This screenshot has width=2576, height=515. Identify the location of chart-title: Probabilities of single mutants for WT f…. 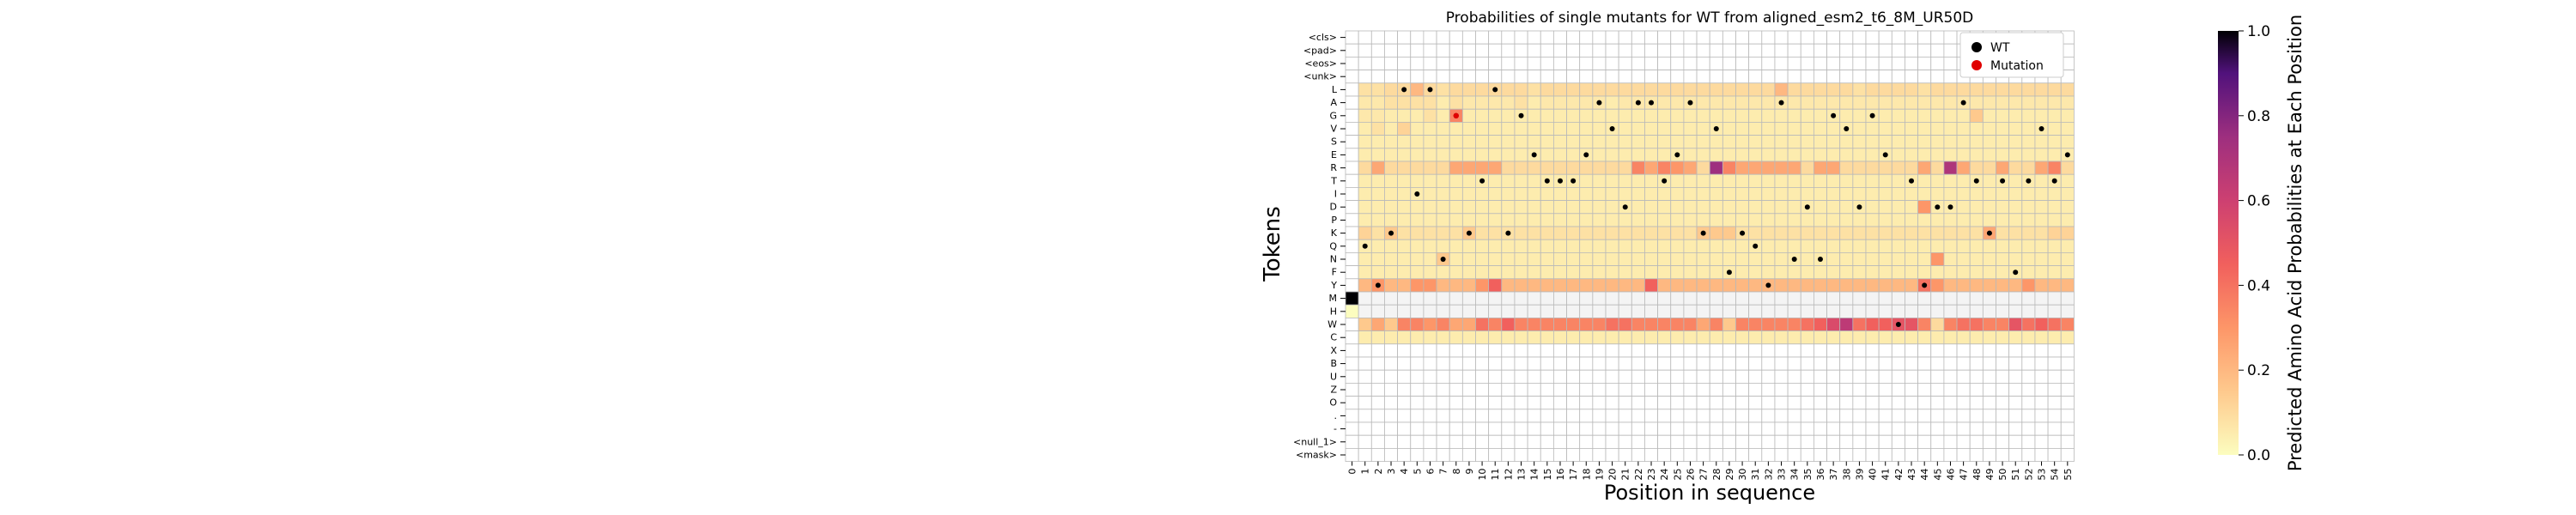
(1710, 18).